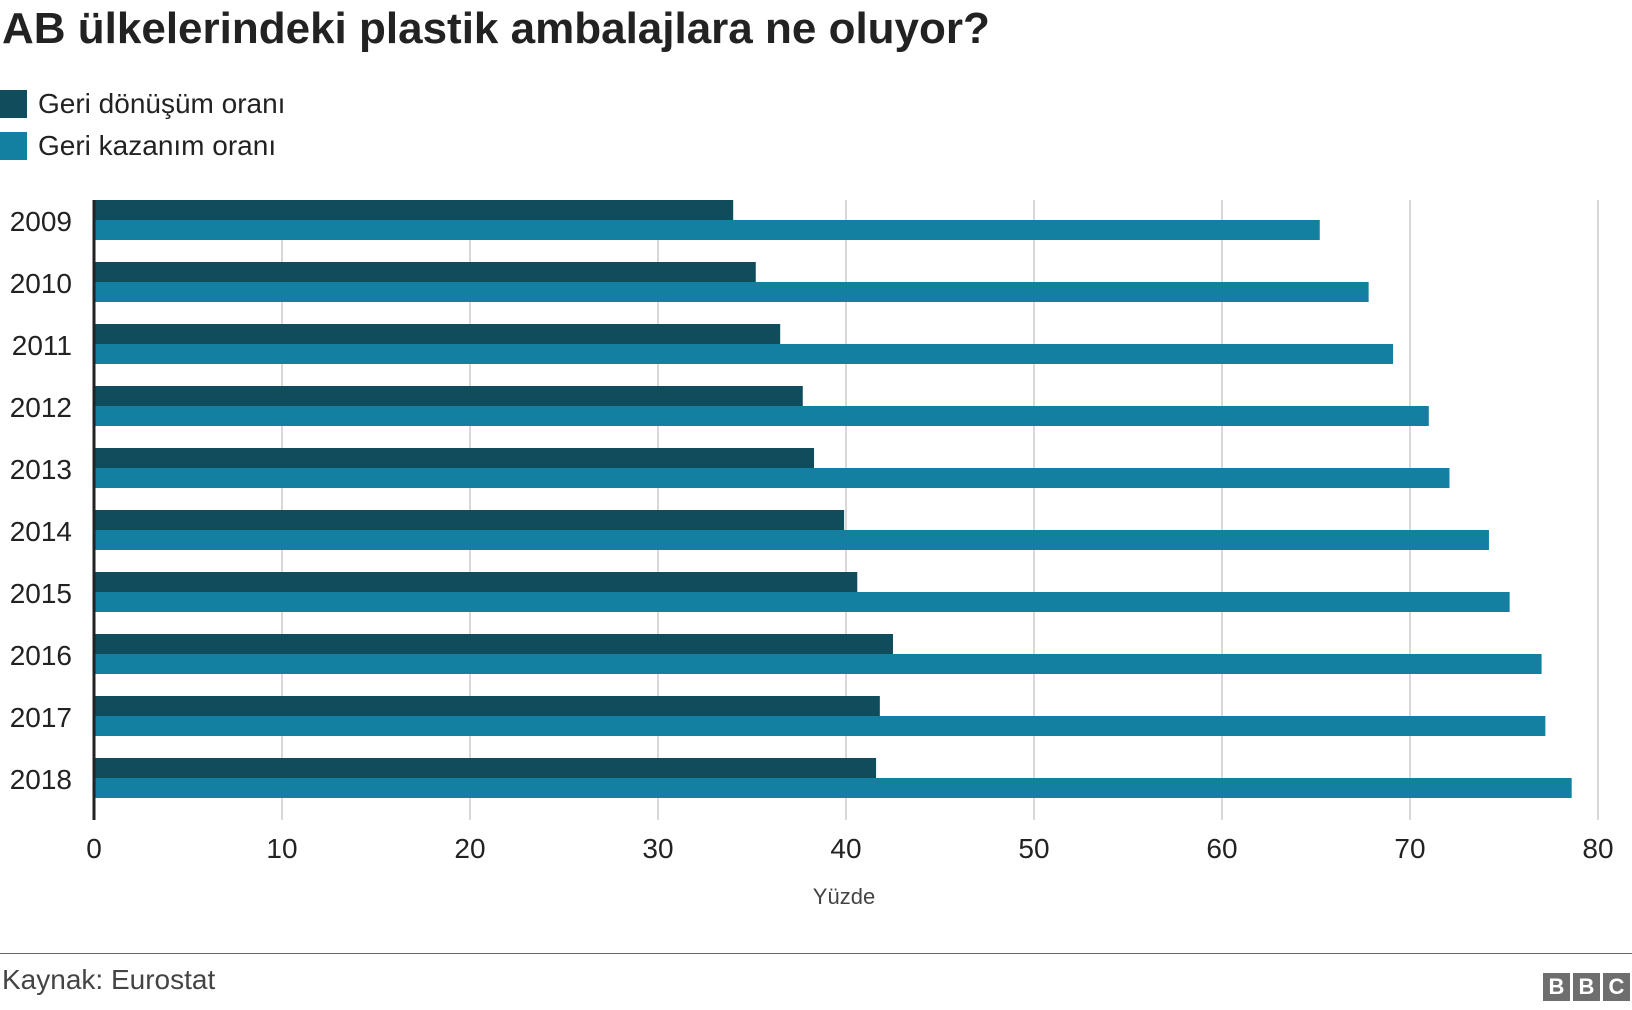  I want to click on y-tick-label: 2012, so click(41, 407).